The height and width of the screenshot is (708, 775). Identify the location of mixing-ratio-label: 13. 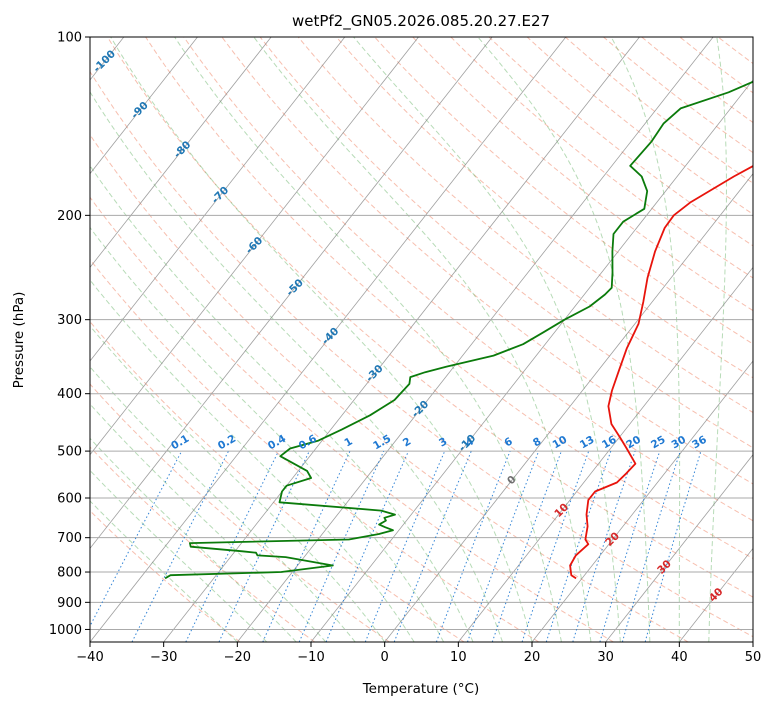
(587, 443).